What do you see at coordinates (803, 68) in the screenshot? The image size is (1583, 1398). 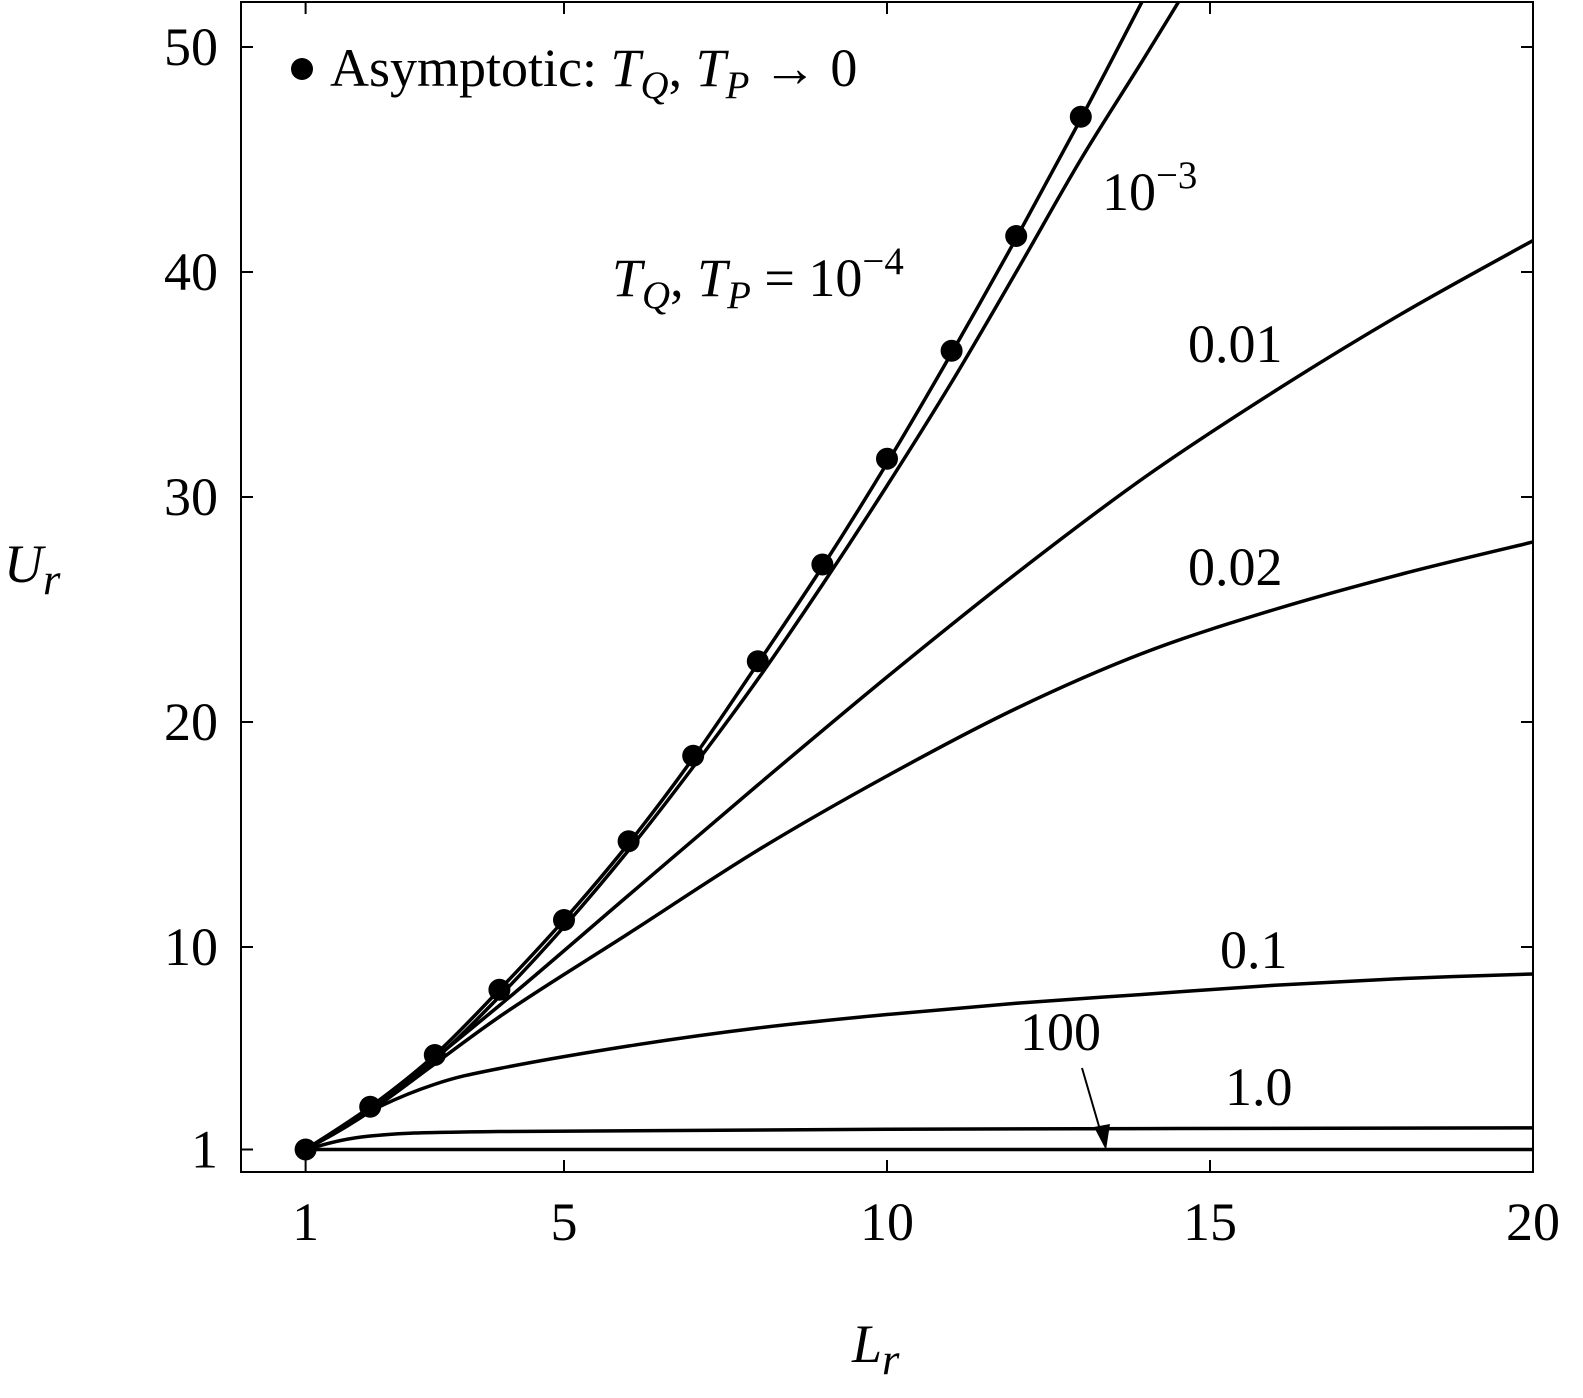 I see `legend-label-part: → 0` at bounding box center [803, 68].